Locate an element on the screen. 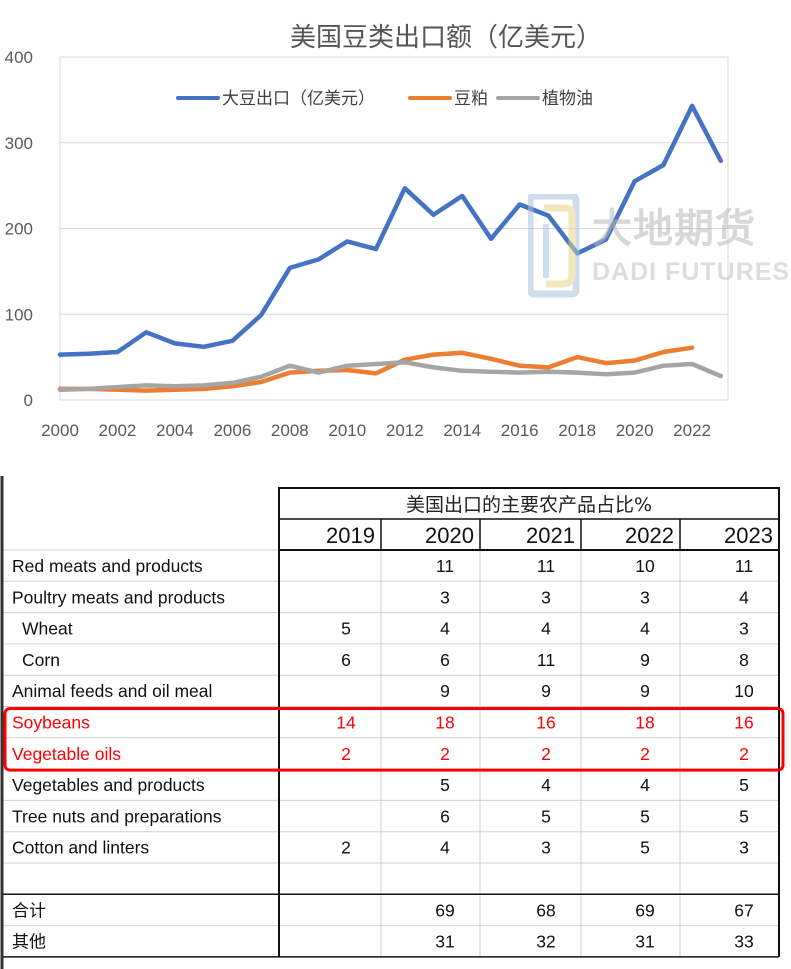 This screenshot has width=791, height=969. cell-9-2020: 4 is located at coordinates (445, 848).